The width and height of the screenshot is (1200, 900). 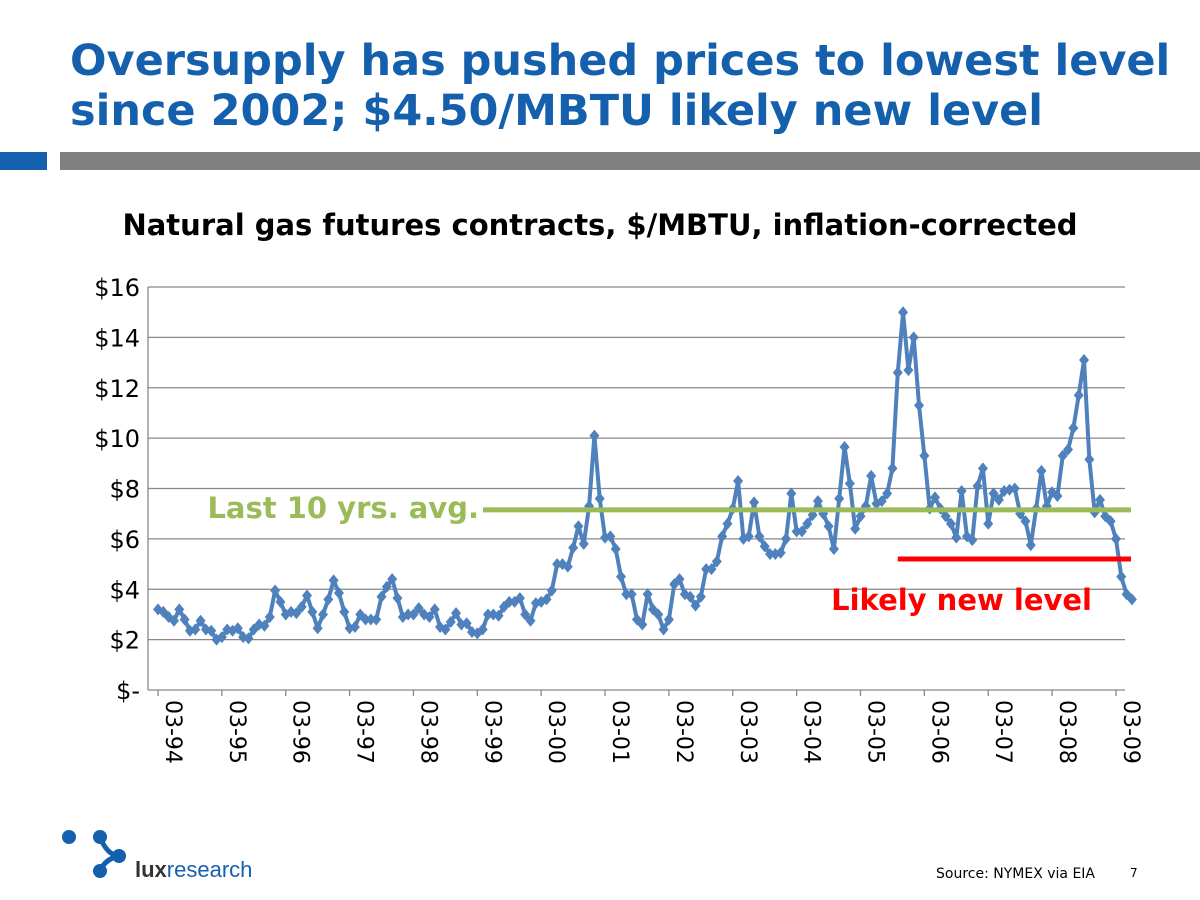 I want to click on x-tick-label: 03-05, so click(x=875, y=732).